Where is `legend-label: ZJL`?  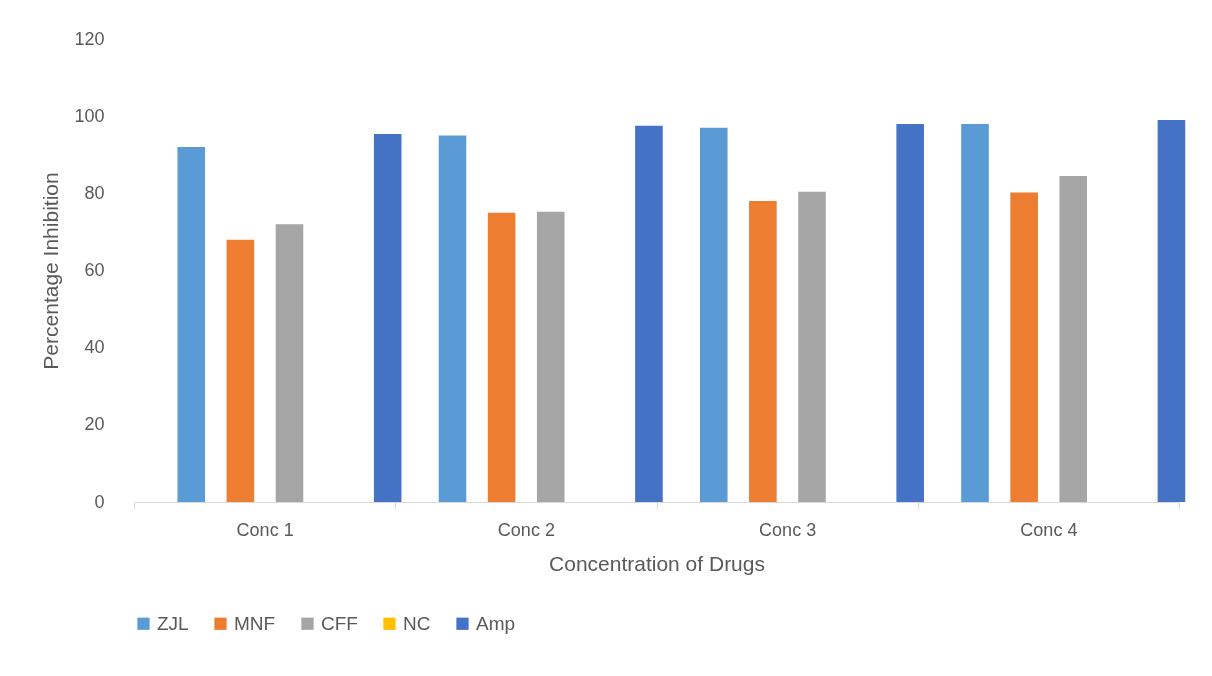
legend-label: ZJL is located at coordinates (173, 623).